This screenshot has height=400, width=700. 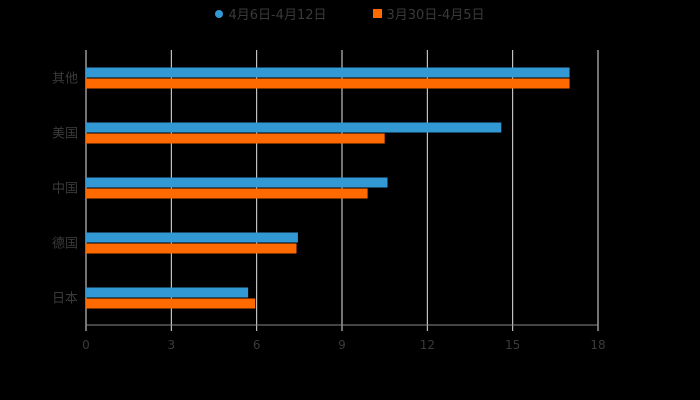 What do you see at coordinates (65, 244) in the screenshot?
I see `category-label: 德国` at bounding box center [65, 244].